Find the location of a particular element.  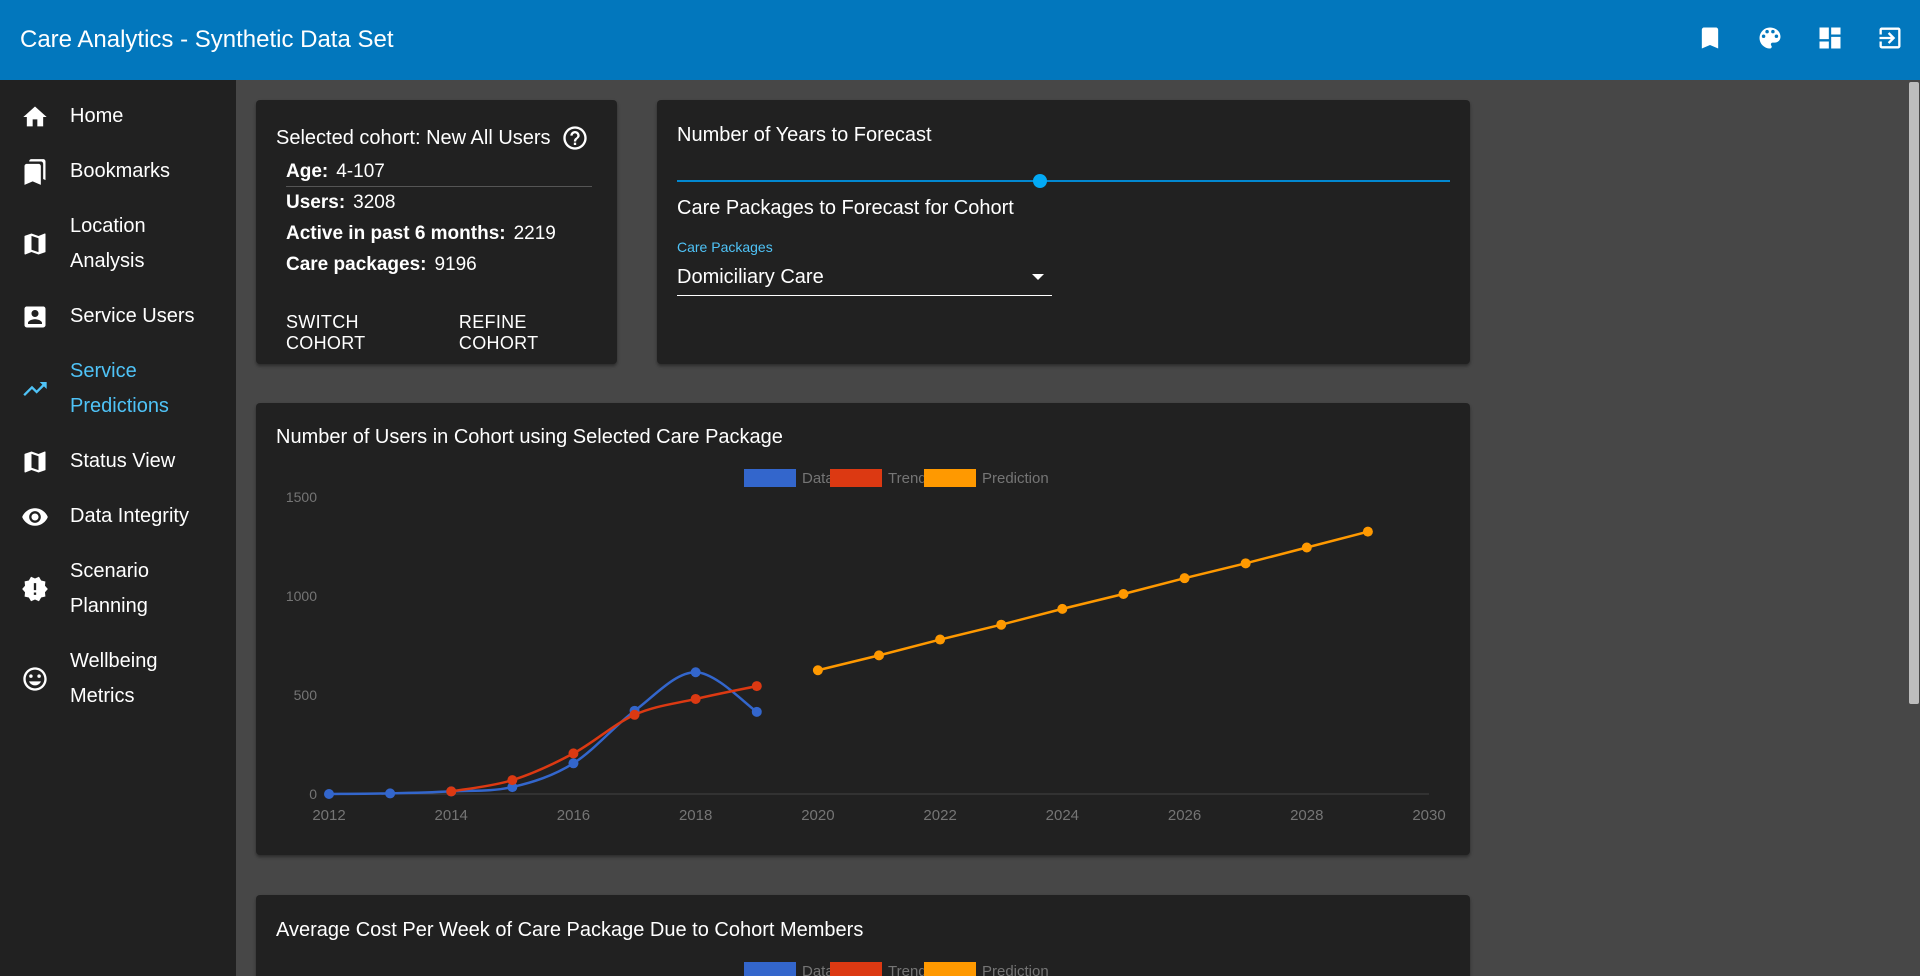

years-slider is located at coordinates (1063, 181).